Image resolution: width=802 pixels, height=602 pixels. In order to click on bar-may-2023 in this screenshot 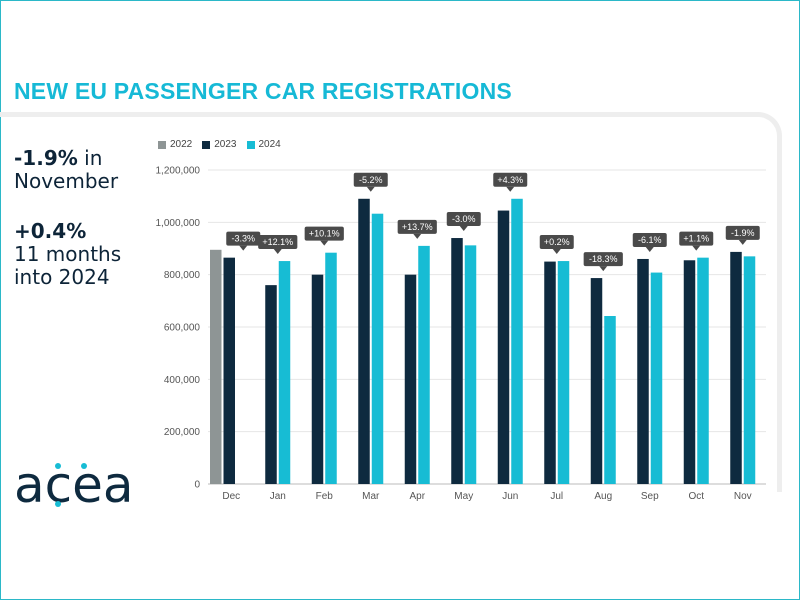, I will do `click(457, 361)`.